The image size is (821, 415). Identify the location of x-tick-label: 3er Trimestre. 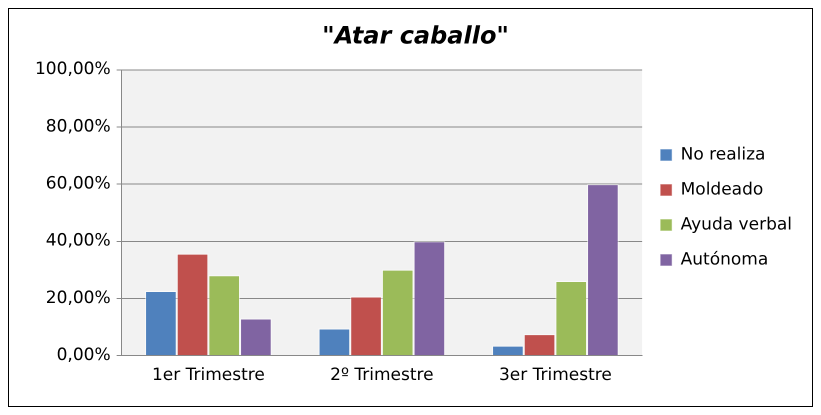
(555, 375).